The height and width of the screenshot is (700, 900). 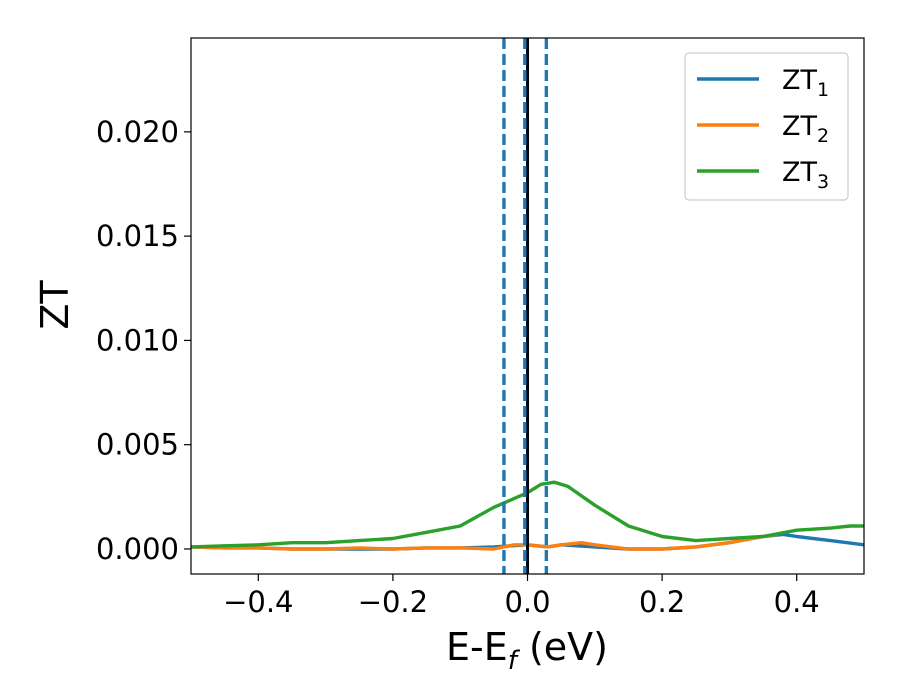 What do you see at coordinates (527, 602) in the screenshot?
I see `x-tick-label: 0.0` at bounding box center [527, 602].